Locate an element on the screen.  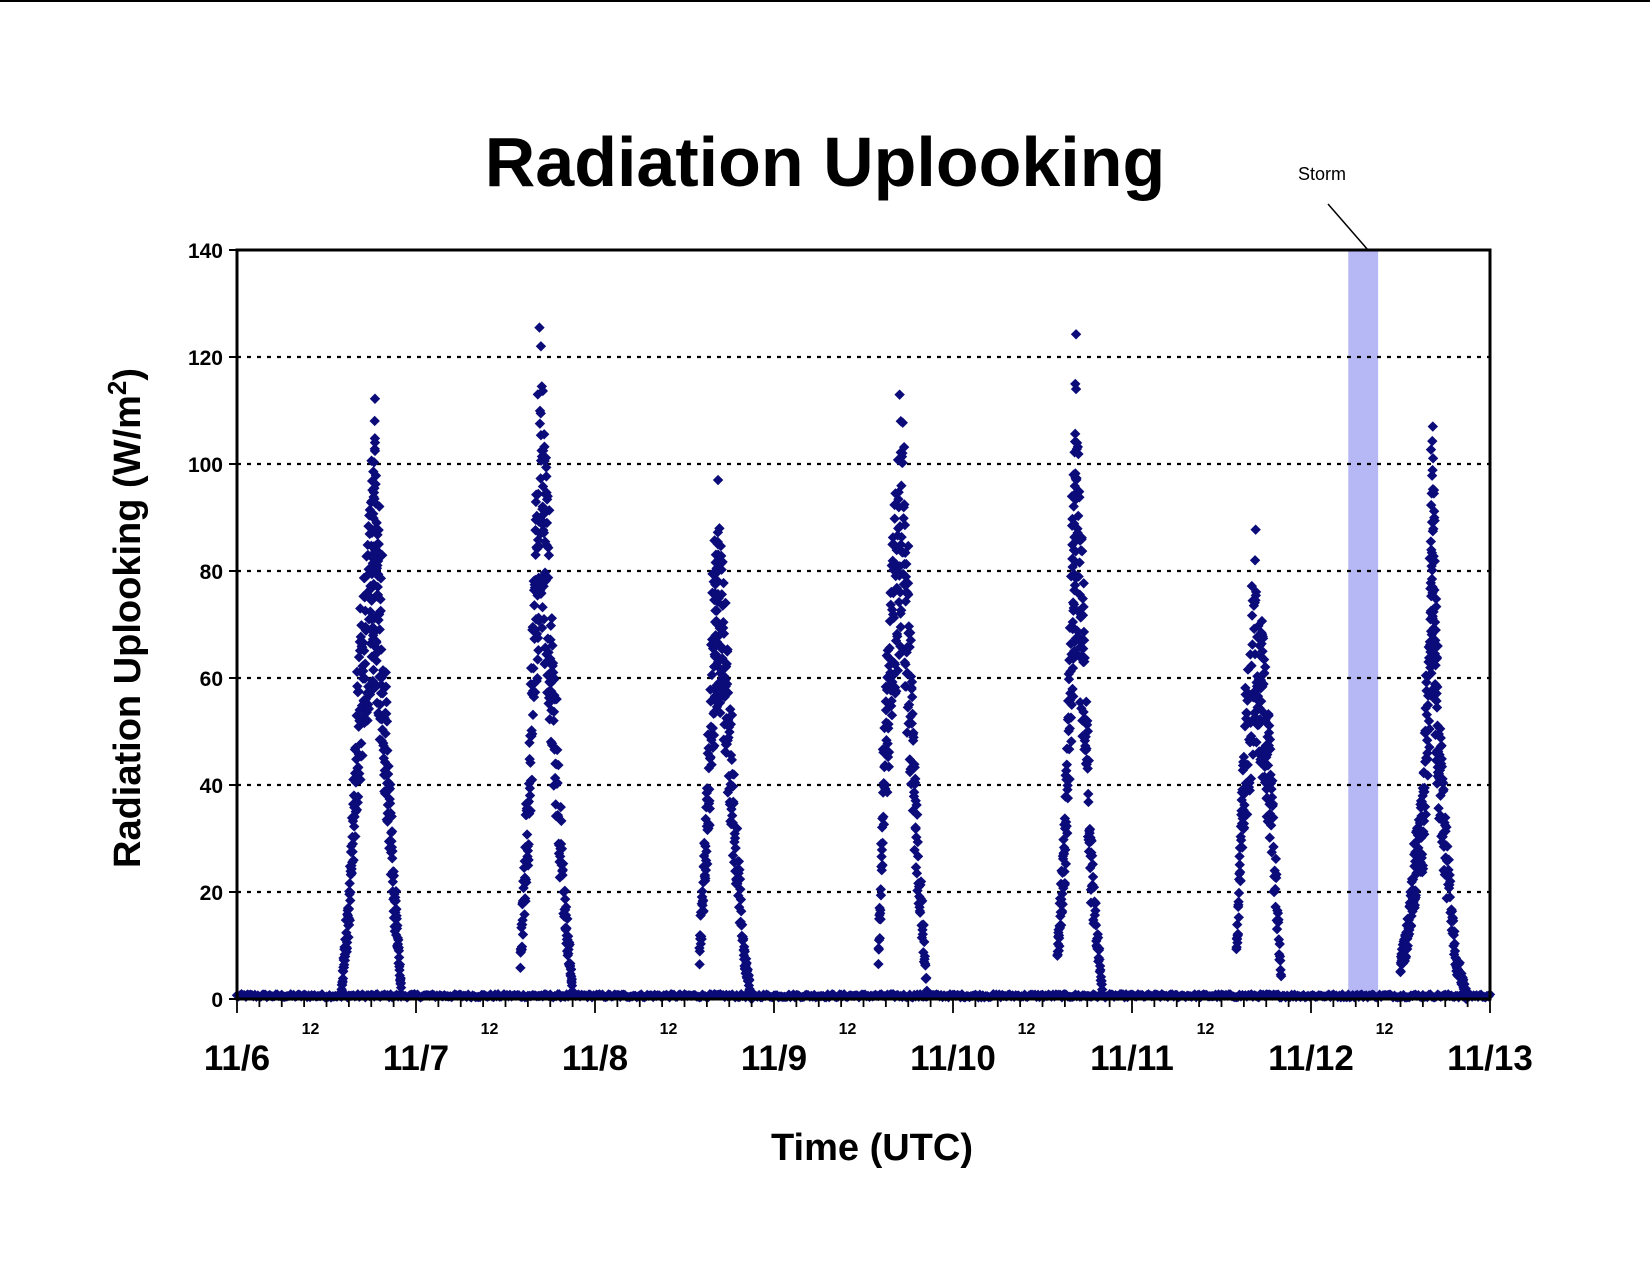
data-point-2017 is located at coordinates (1065, 849).